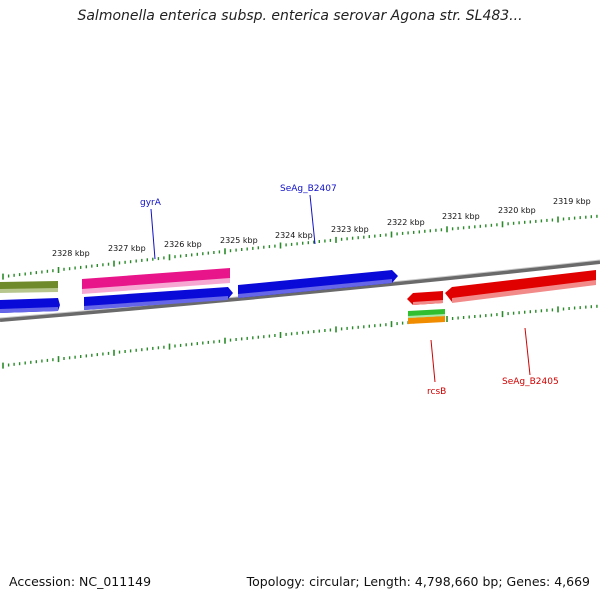  What do you see at coordinates (151, 203) in the screenshot?
I see `gene-label-gyrA: gyrA` at bounding box center [151, 203].